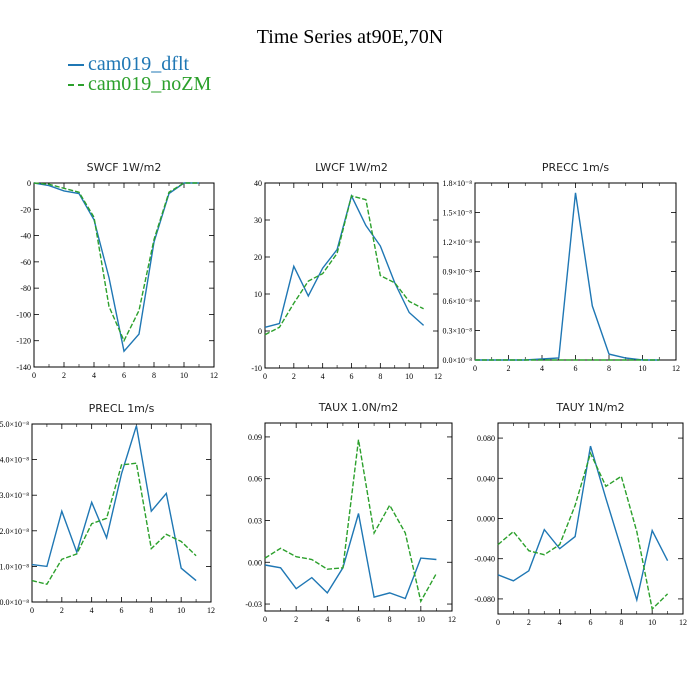  Describe the element at coordinates (139, 64) in the screenshot. I see `legend-label-dflt: cam019_dflt` at that location.